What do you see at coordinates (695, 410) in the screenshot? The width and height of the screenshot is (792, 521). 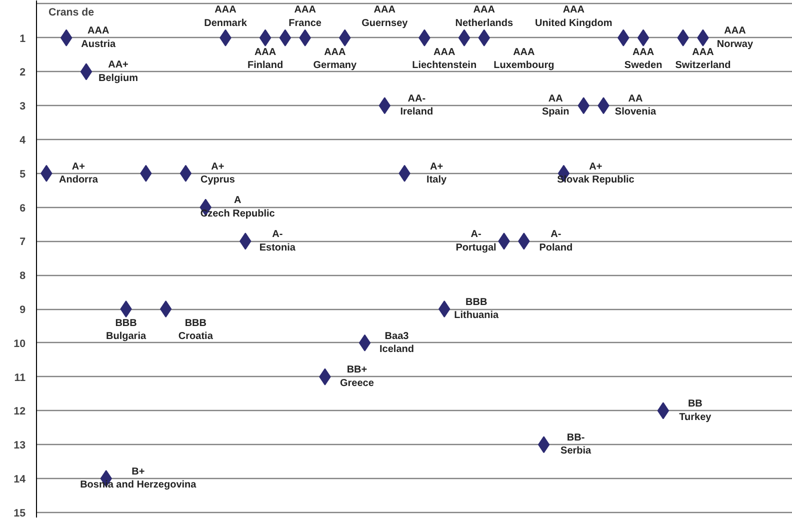 I see `text: BB Turkey` at bounding box center [695, 410].